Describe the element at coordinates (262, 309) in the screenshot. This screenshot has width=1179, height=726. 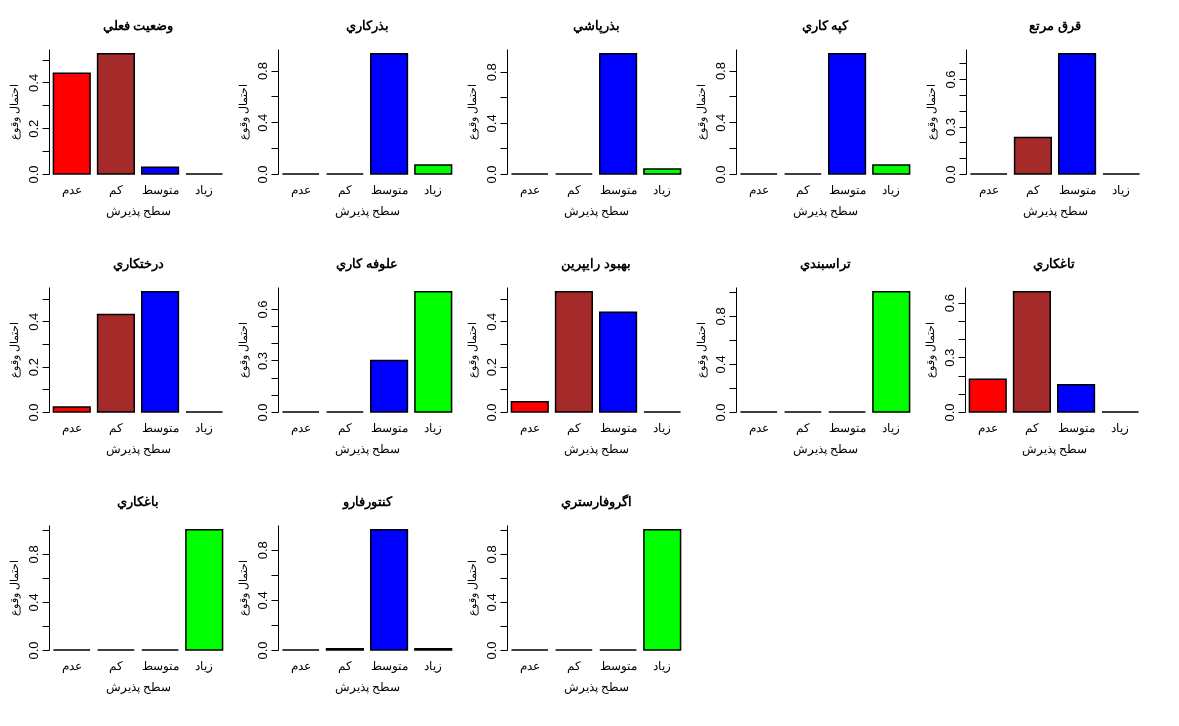
I see `y-tick-label: 0.6` at that location.